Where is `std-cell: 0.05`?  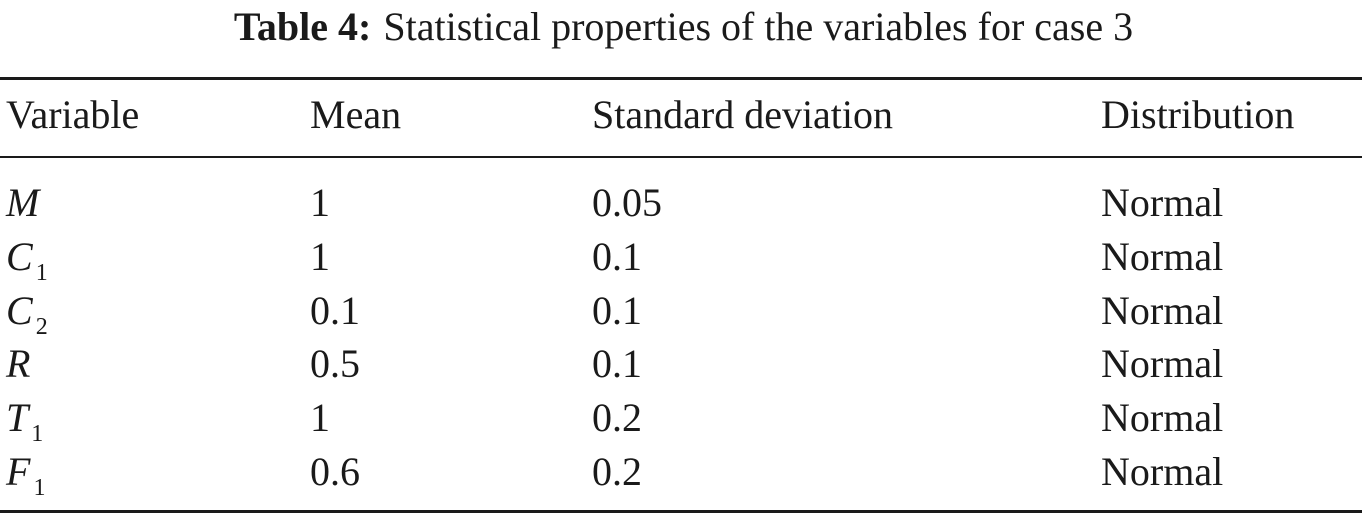 std-cell: 0.05 is located at coordinates (627, 202).